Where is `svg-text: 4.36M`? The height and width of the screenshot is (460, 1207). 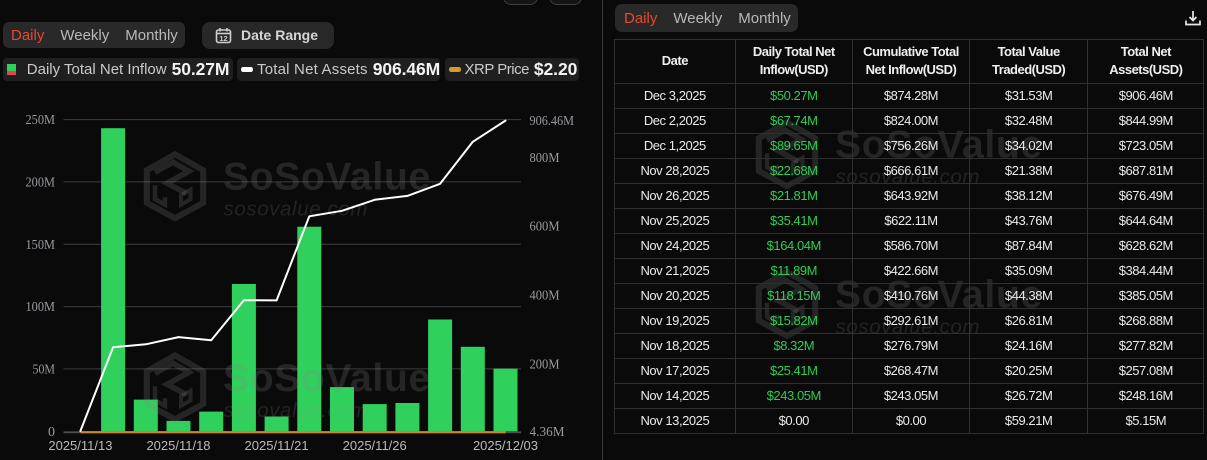
svg-text: 4.36M is located at coordinates (547, 431).